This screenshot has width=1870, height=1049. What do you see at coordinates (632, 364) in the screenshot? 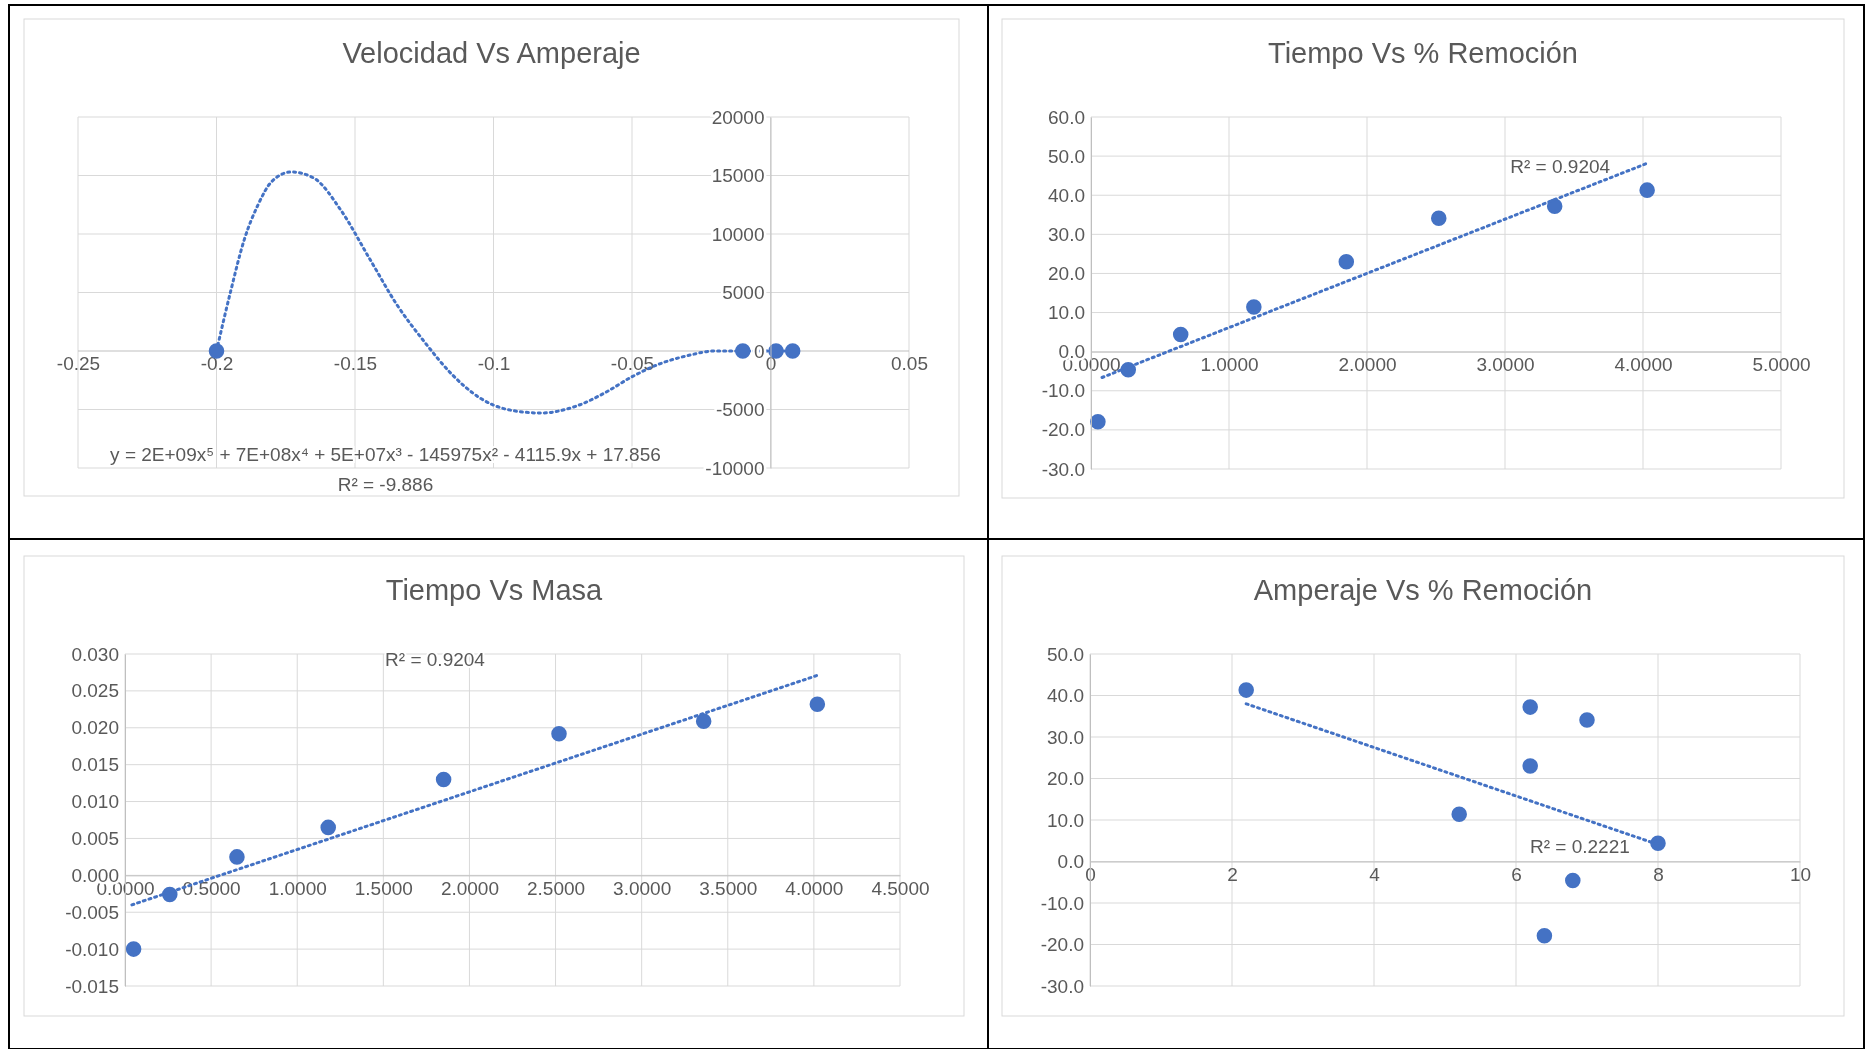
I see `x-tick-label: -0.05` at bounding box center [632, 364].